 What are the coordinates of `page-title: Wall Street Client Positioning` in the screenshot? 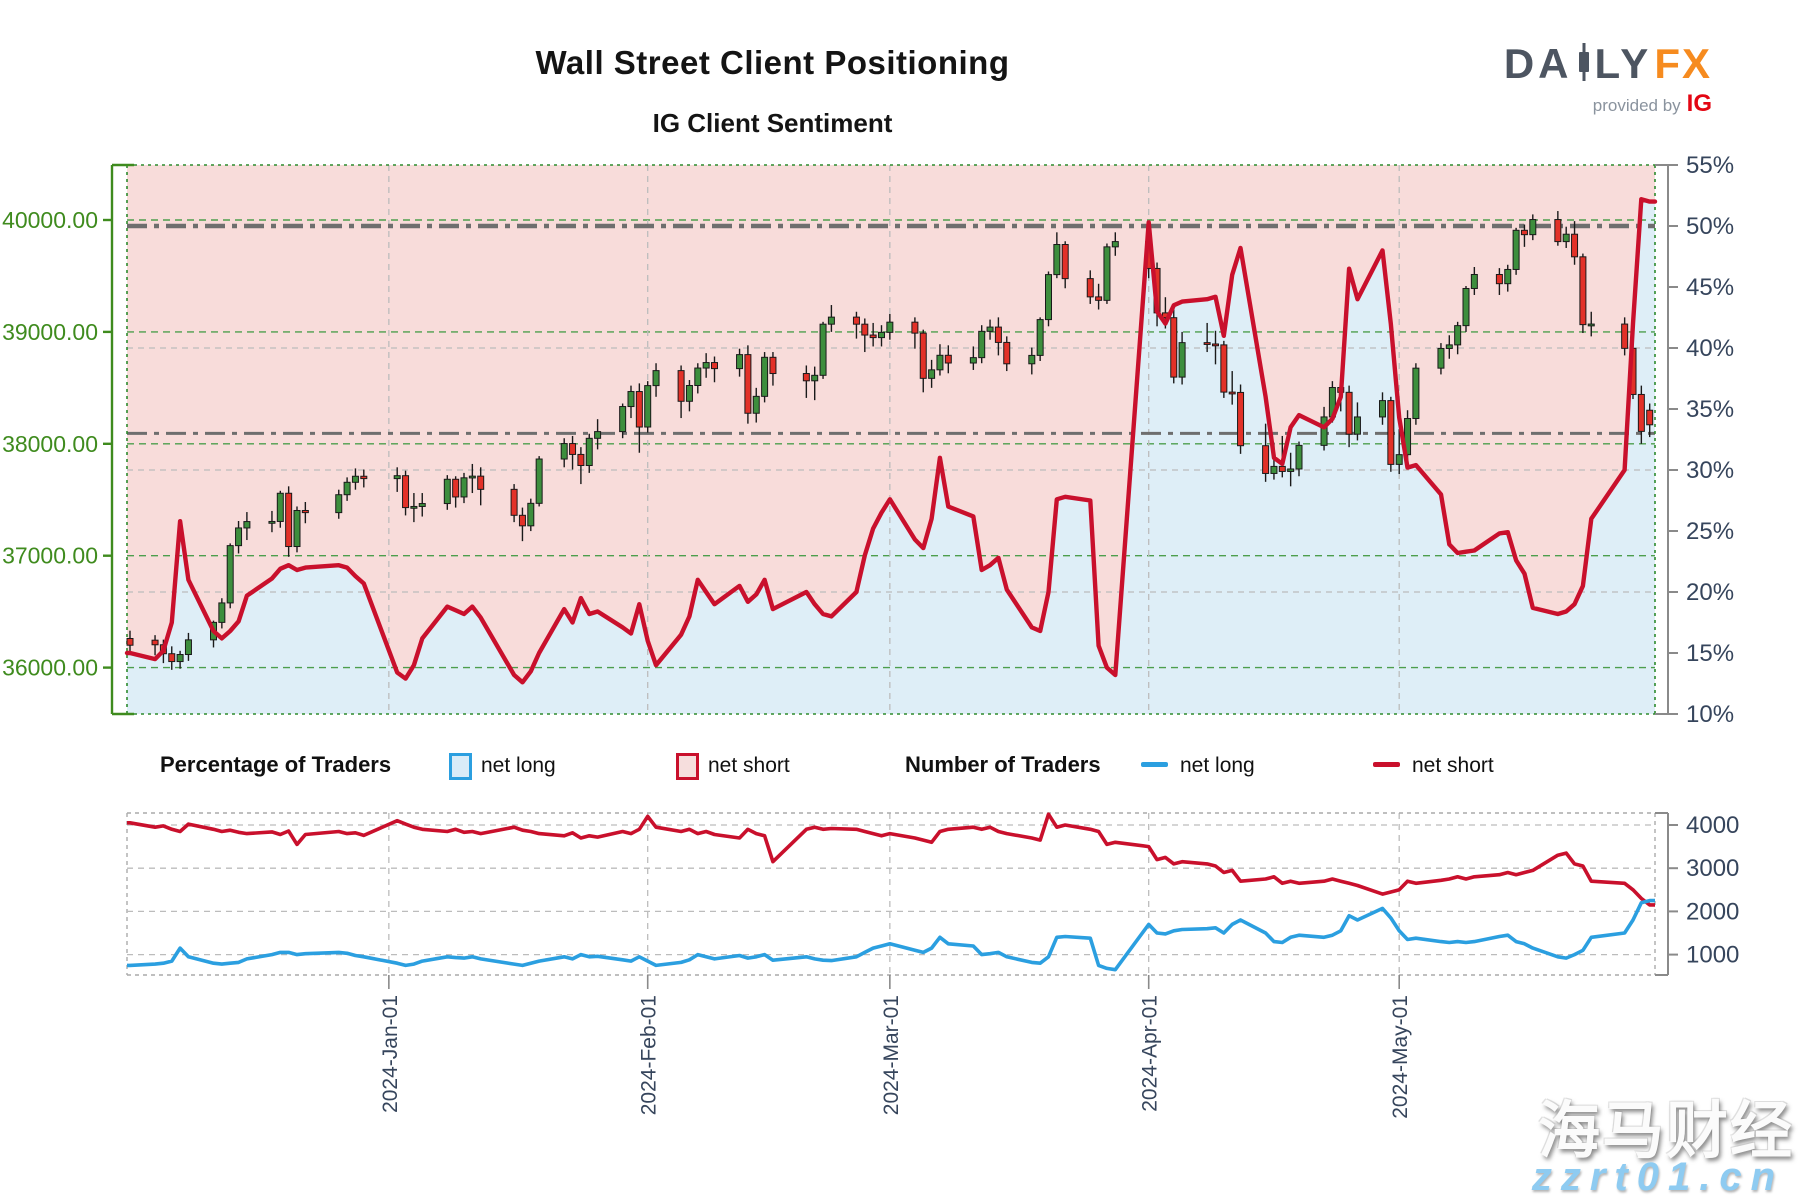 It's located at (772, 62).